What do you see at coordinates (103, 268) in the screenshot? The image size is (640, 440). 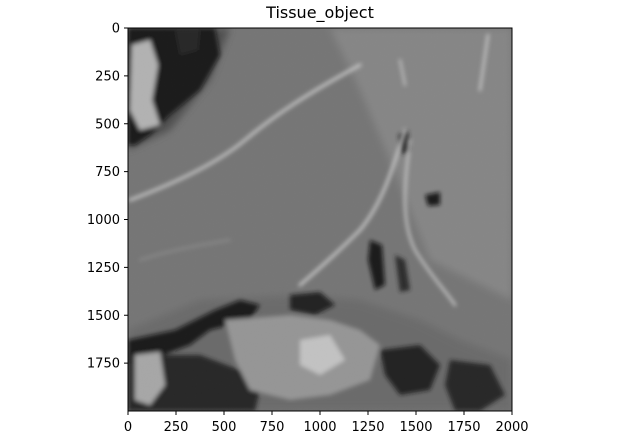 I see `y-tick-label: 1250` at bounding box center [103, 268].